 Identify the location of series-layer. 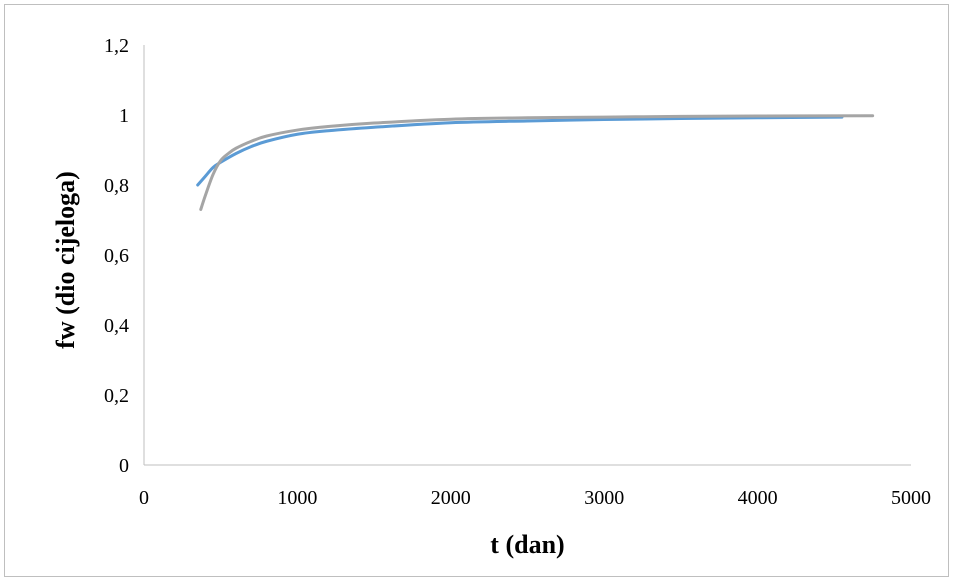
(535, 162).